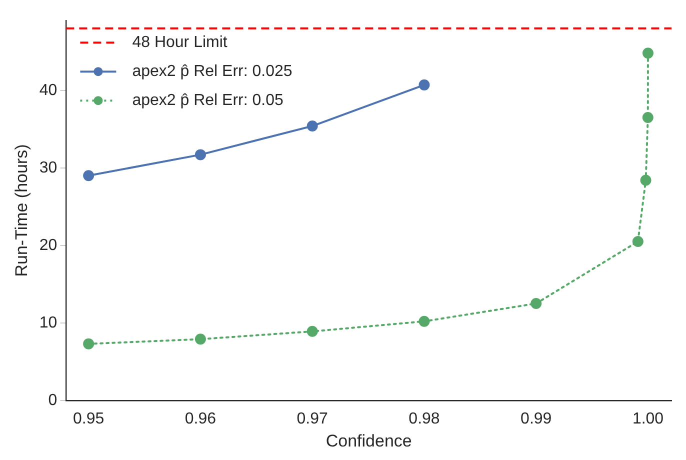 The height and width of the screenshot is (460, 686). What do you see at coordinates (312, 419) in the screenshot?
I see `x-tick-label: 0.97` at bounding box center [312, 419].